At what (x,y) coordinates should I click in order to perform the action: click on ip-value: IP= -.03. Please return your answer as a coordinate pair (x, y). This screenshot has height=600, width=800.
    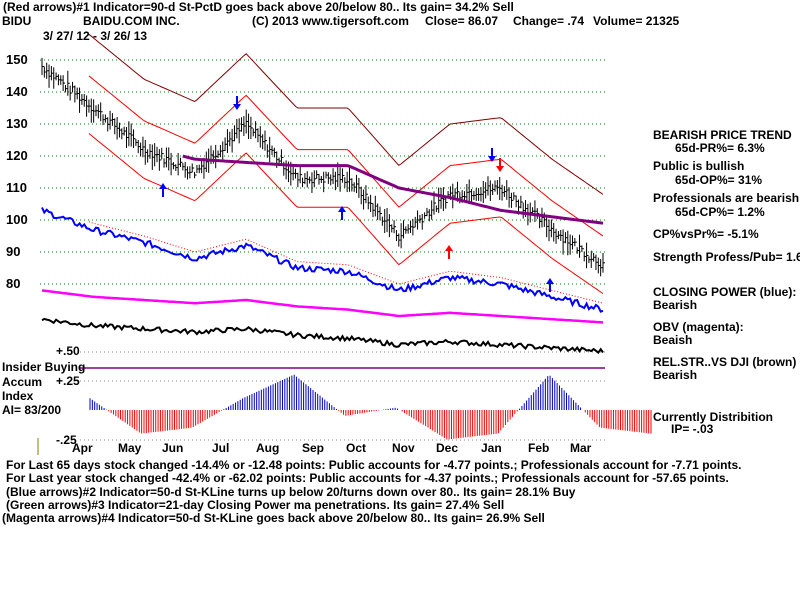
    Looking at the image, I should click on (692, 429).